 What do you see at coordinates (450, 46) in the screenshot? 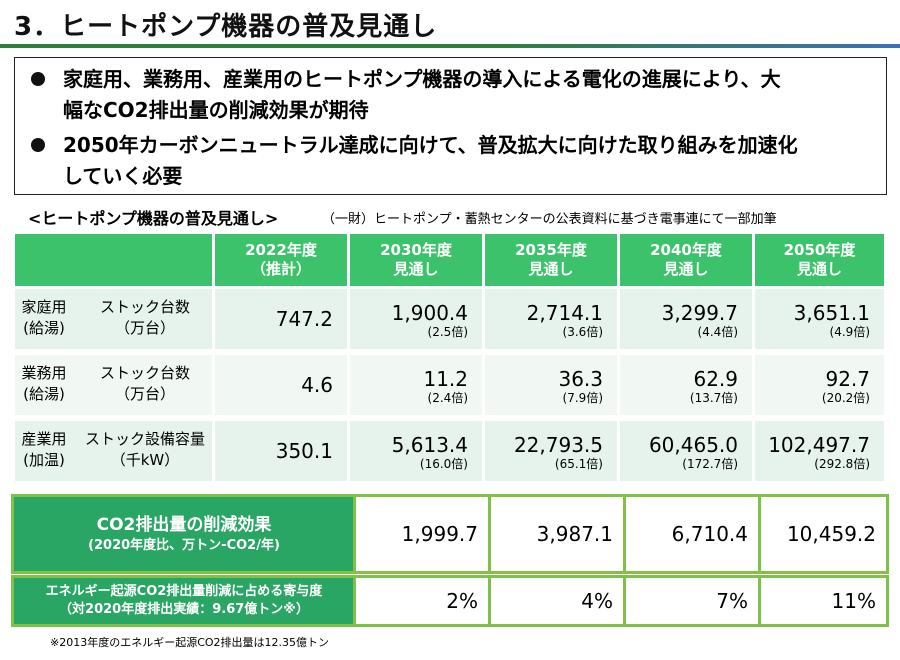
I see `title-underline` at bounding box center [450, 46].